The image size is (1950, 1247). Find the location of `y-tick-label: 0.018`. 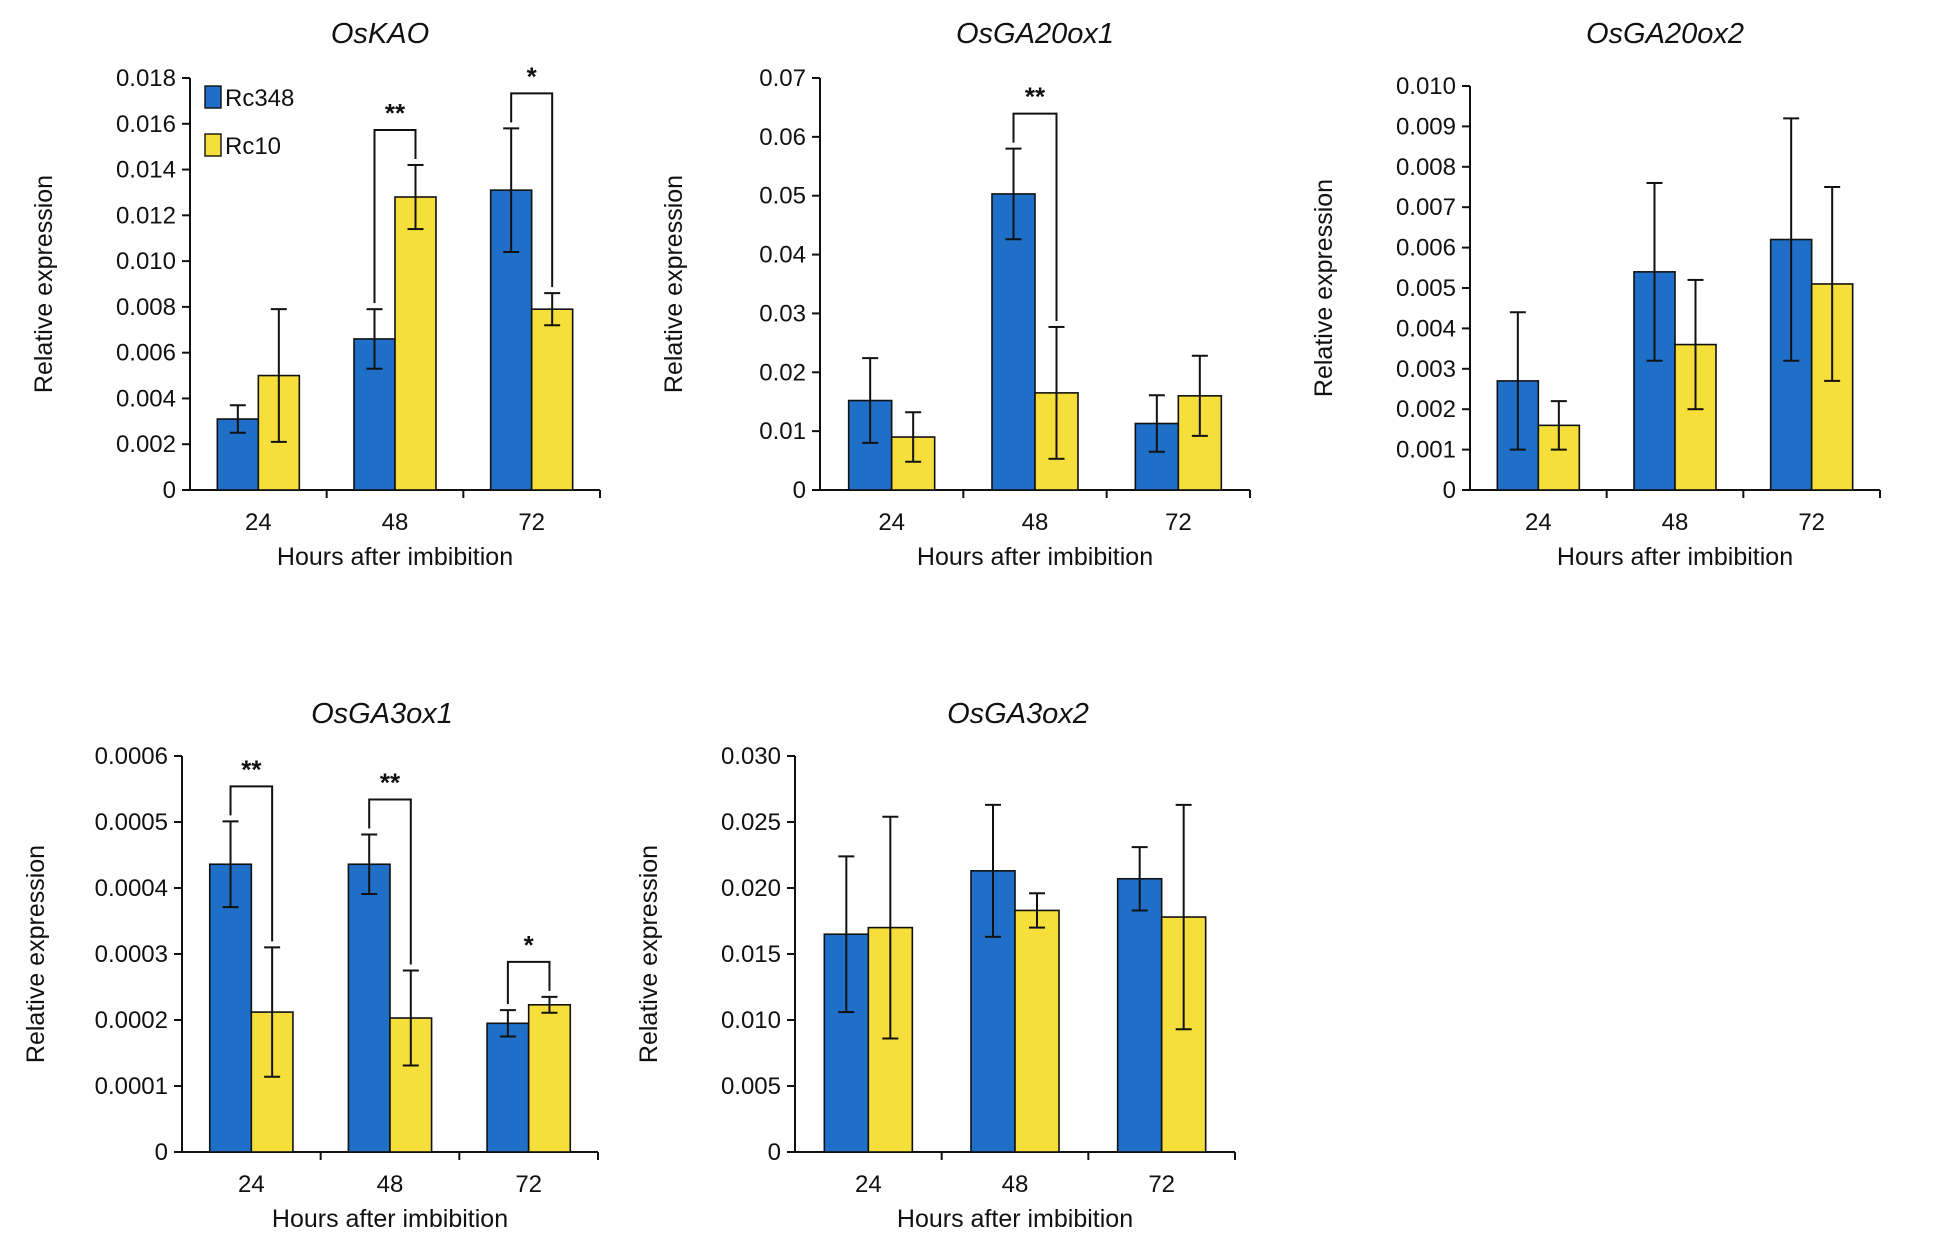

y-tick-label: 0.018 is located at coordinates (146, 78).